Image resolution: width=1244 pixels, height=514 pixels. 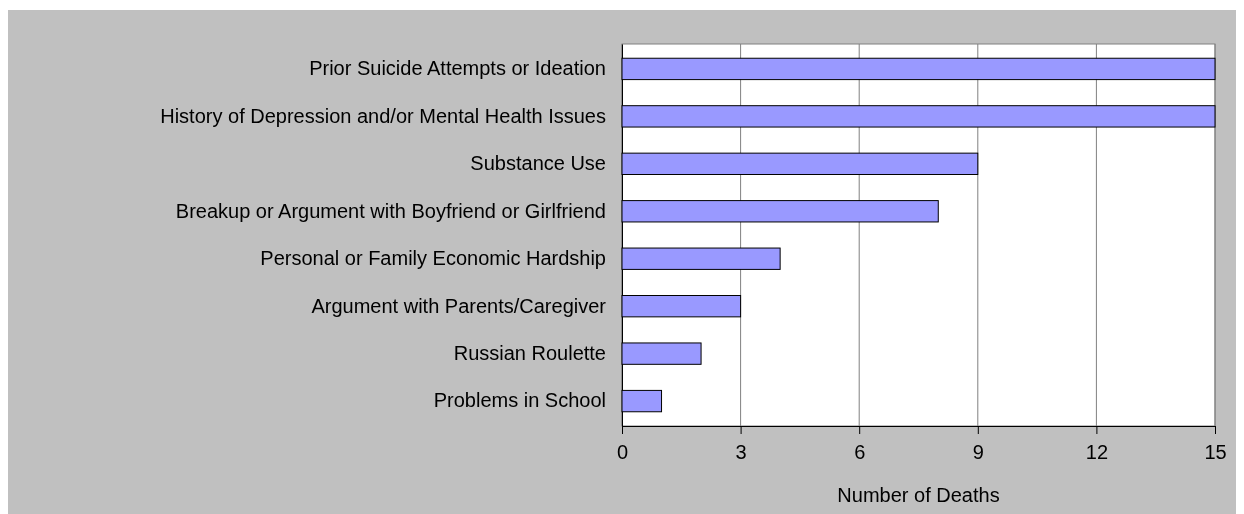 I want to click on y-tick-label: Personal or Family Economic Hardship, so click(x=433, y=258).